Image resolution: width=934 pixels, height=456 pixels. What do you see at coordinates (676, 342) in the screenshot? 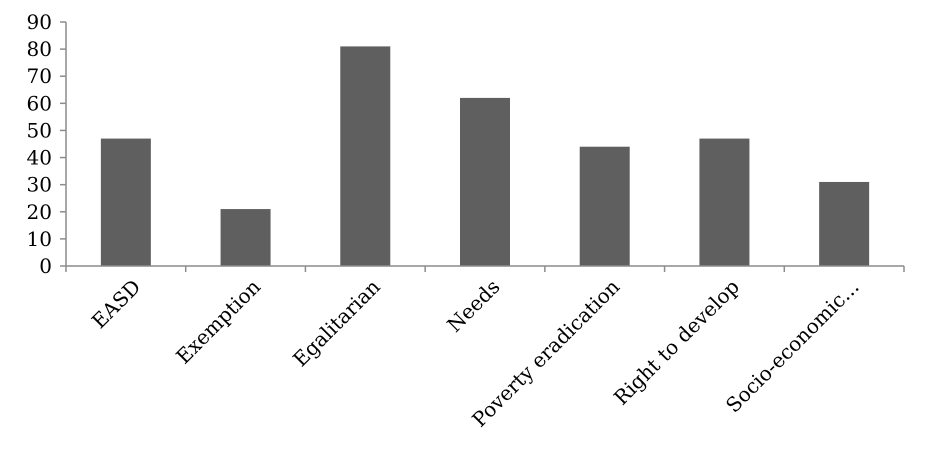
I see `x-category-label: Right to develop` at bounding box center [676, 342].